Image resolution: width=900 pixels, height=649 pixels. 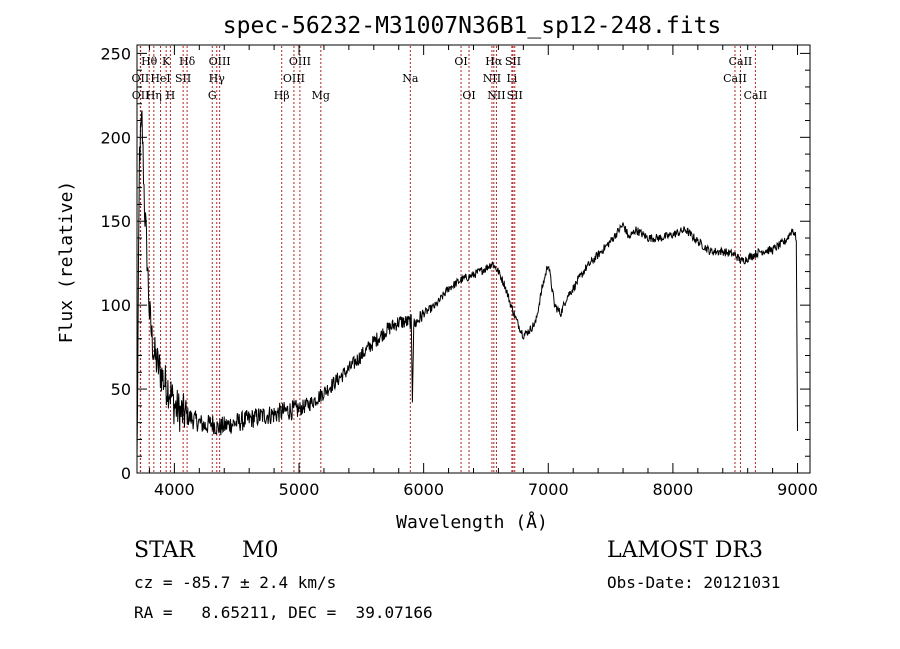 What do you see at coordinates (115, 137) in the screenshot?
I see `y-tick-label: 200` at bounding box center [115, 137].